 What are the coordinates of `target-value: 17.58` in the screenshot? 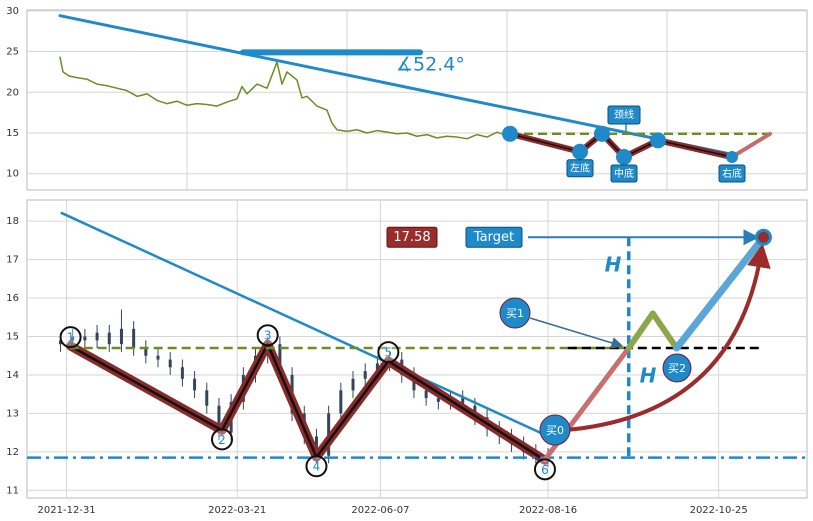 It's located at (411, 237).